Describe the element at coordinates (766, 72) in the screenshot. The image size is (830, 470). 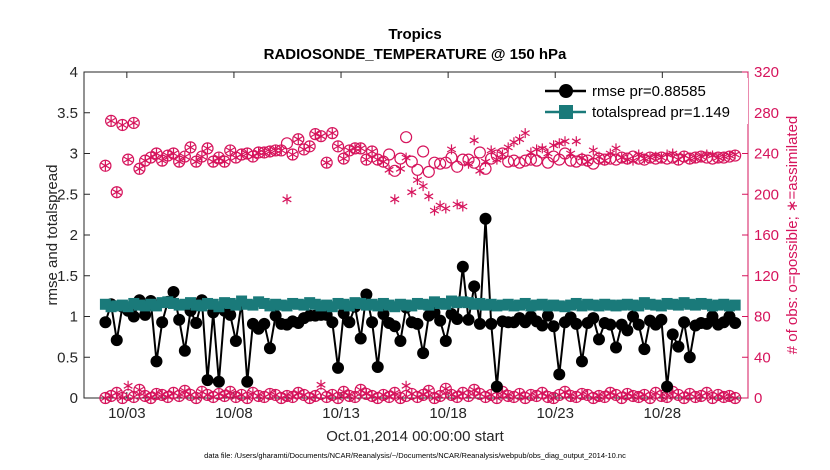
I see `y-right-tick-label: 320` at that location.